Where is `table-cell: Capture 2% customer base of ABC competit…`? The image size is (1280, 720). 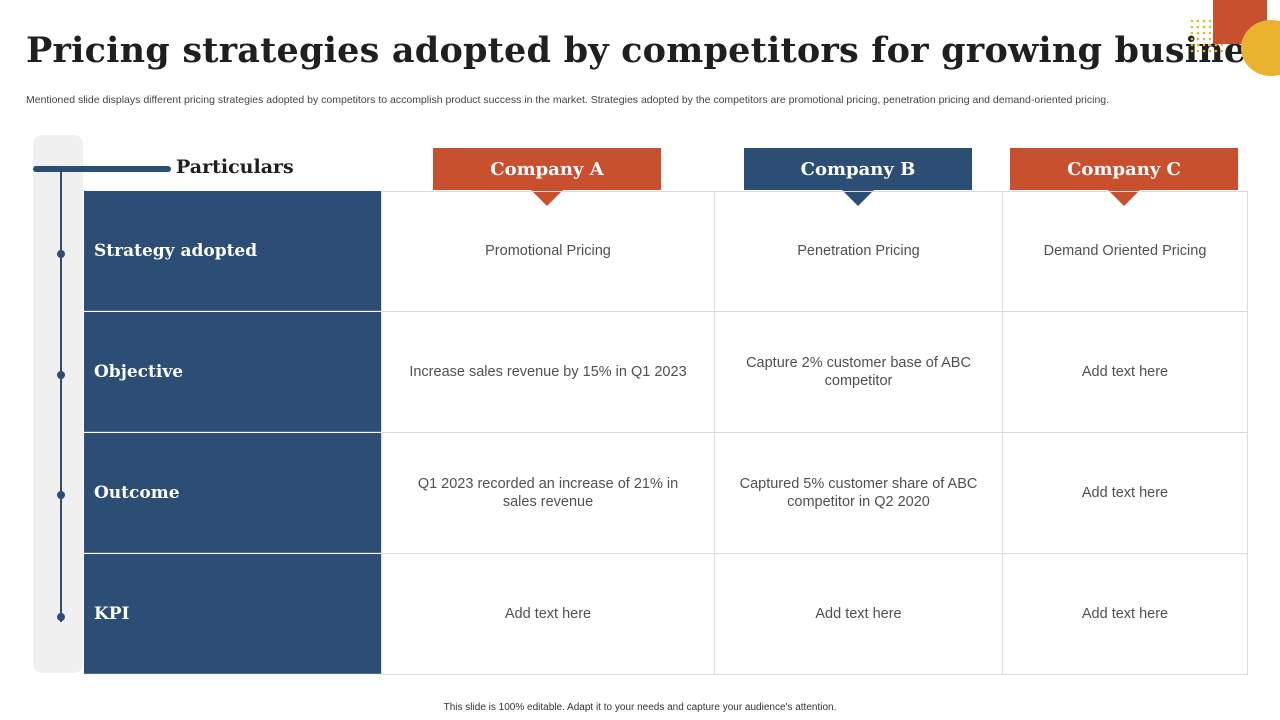 table-cell: Capture 2% customer base of ABC competit… is located at coordinates (858, 372).